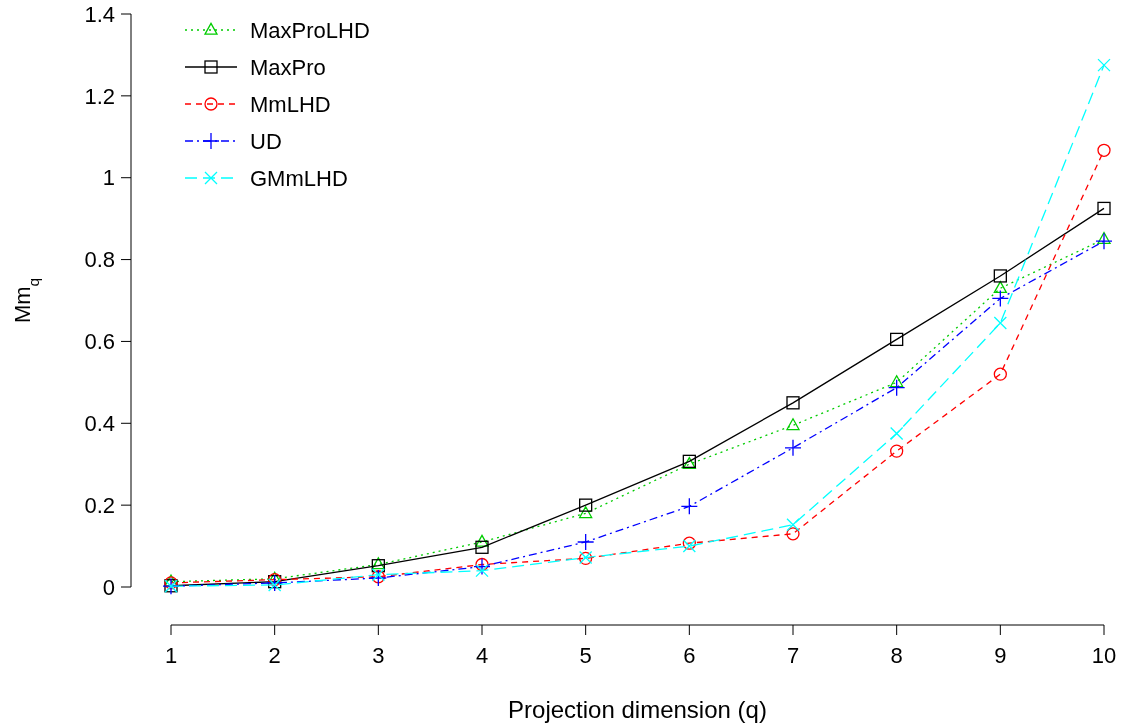 Image resolution: width=1131 pixels, height=728 pixels. I want to click on y-tick-label: 0.2, so click(99, 505).